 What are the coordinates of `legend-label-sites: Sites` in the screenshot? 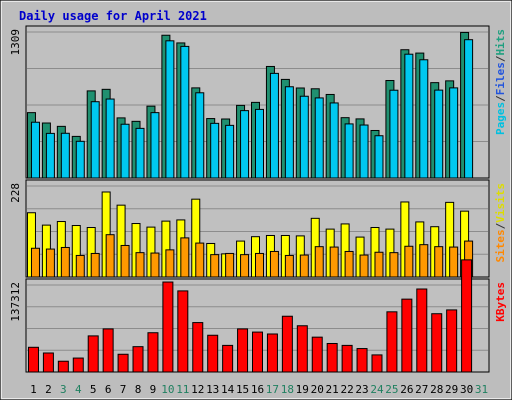 It's located at (500, 245).